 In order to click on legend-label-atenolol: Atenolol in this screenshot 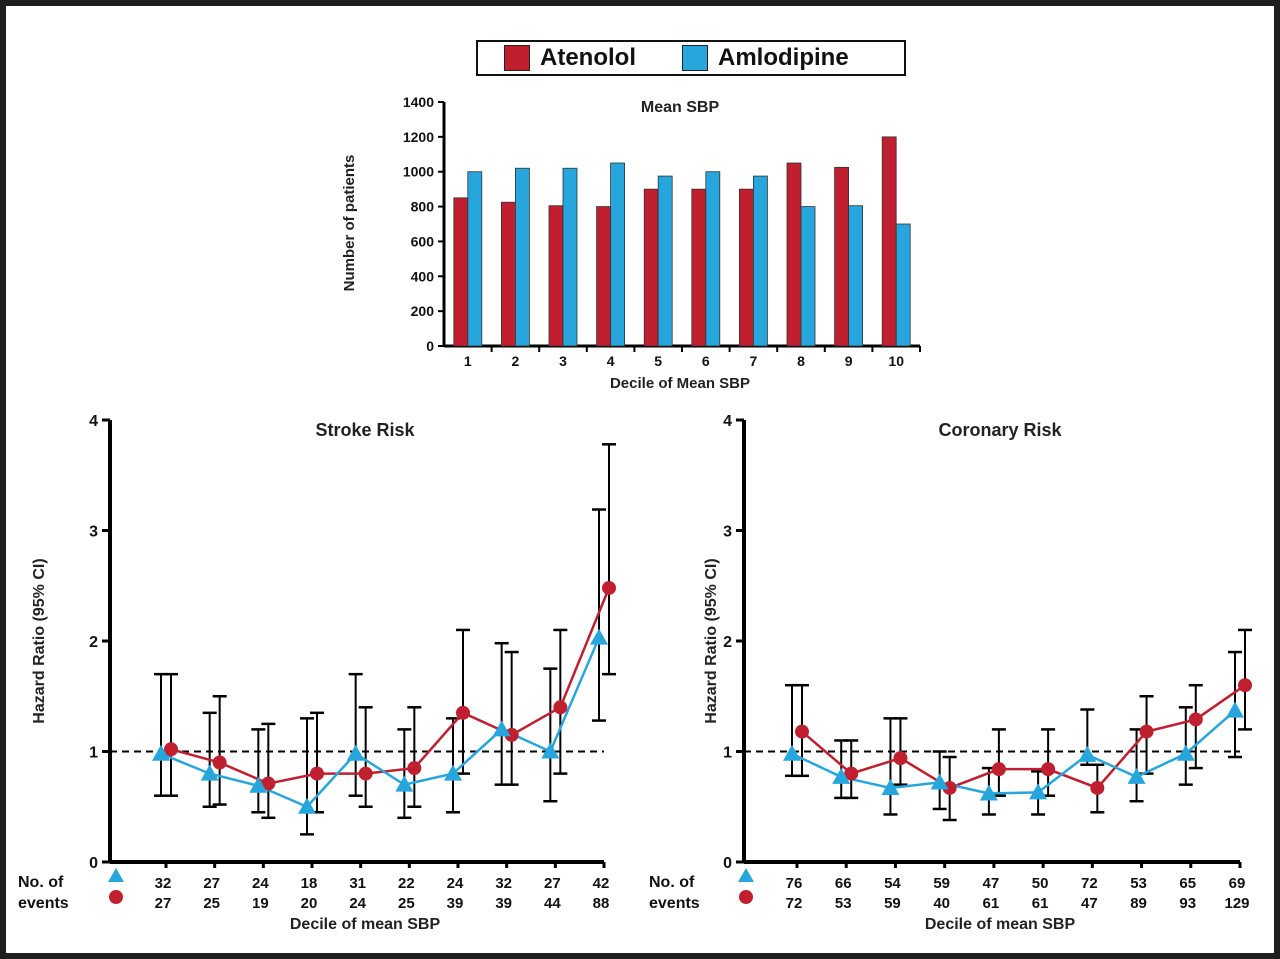, I will do `click(588, 57)`.